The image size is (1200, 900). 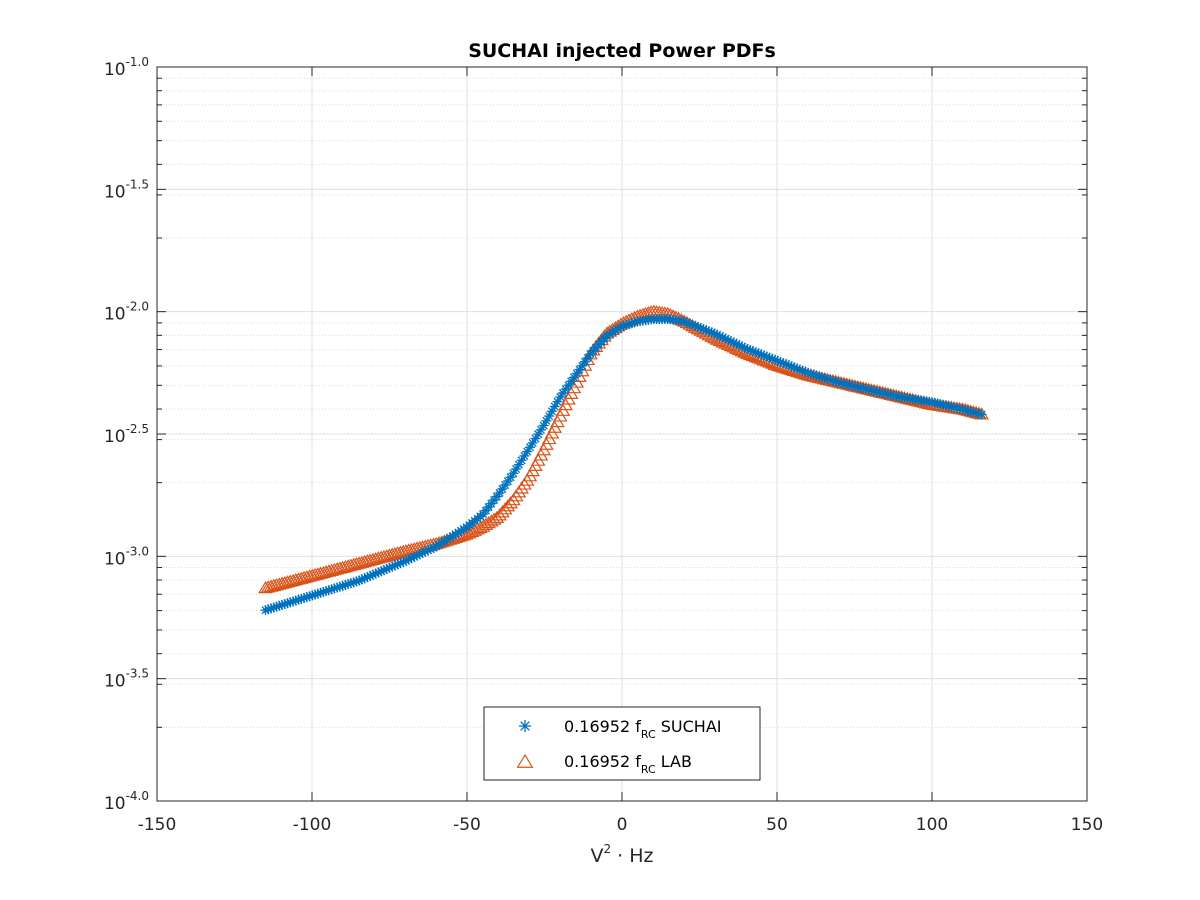 I want to click on x-tick-label: 0, so click(x=622, y=825).